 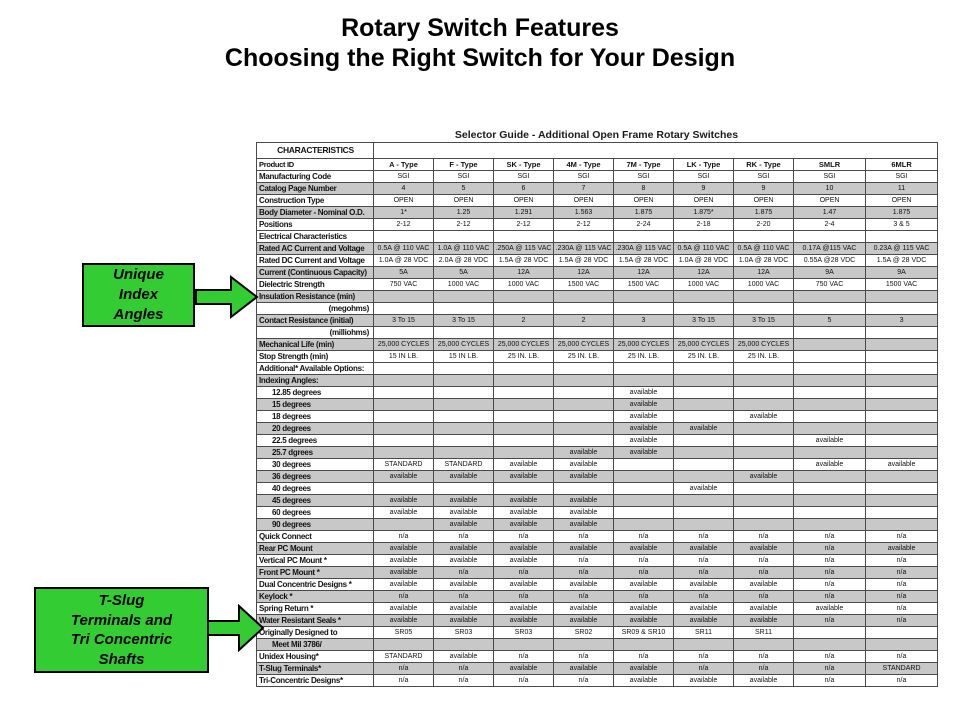 What do you see at coordinates (829, 164) in the screenshot?
I see `table-cell: SMLR` at bounding box center [829, 164].